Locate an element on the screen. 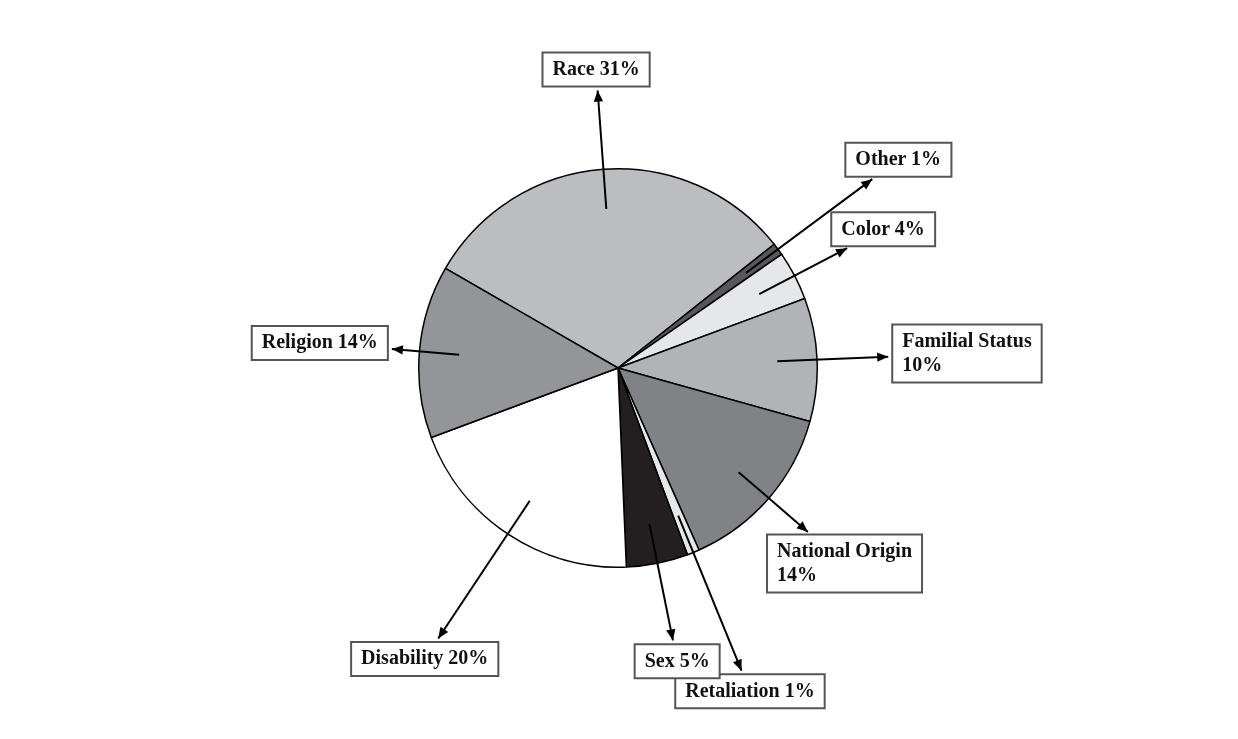  slice-label: Religion 14% is located at coordinates (319, 342).